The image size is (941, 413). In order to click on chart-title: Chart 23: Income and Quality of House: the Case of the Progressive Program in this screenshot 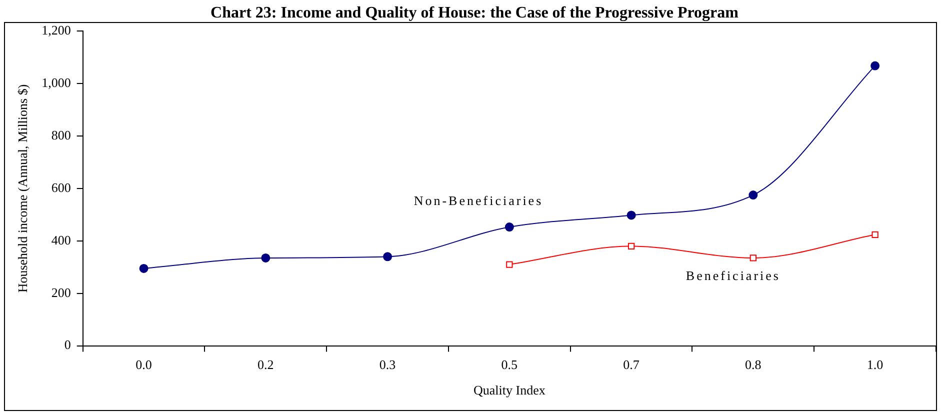, I will do `click(475, 13)`.